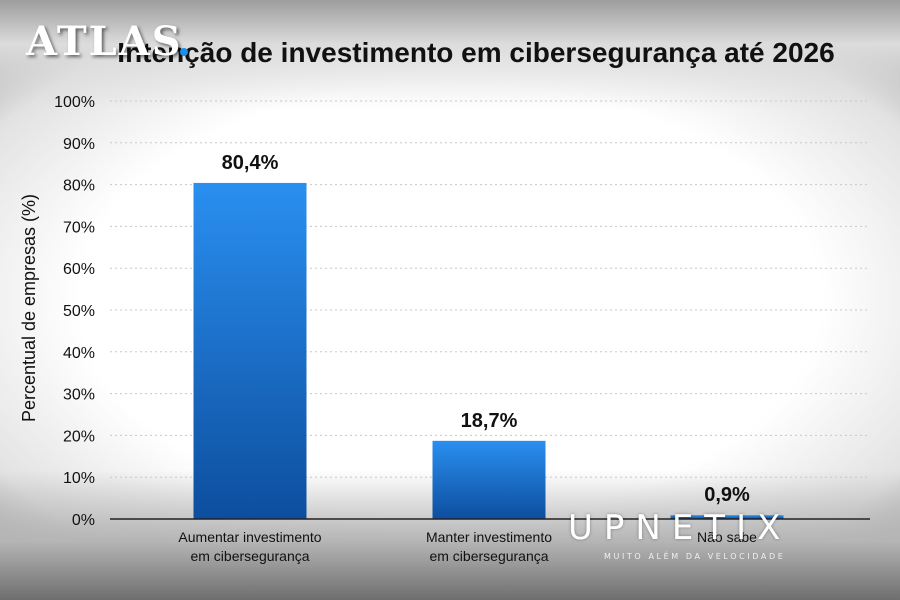 The height and width of the screenshot is (600, 900). What do you see at coordinates (29, 308) in the screenshot?
I see `y-axis-label: Percentual de empresas (%)` at bounding box center [29, 308].